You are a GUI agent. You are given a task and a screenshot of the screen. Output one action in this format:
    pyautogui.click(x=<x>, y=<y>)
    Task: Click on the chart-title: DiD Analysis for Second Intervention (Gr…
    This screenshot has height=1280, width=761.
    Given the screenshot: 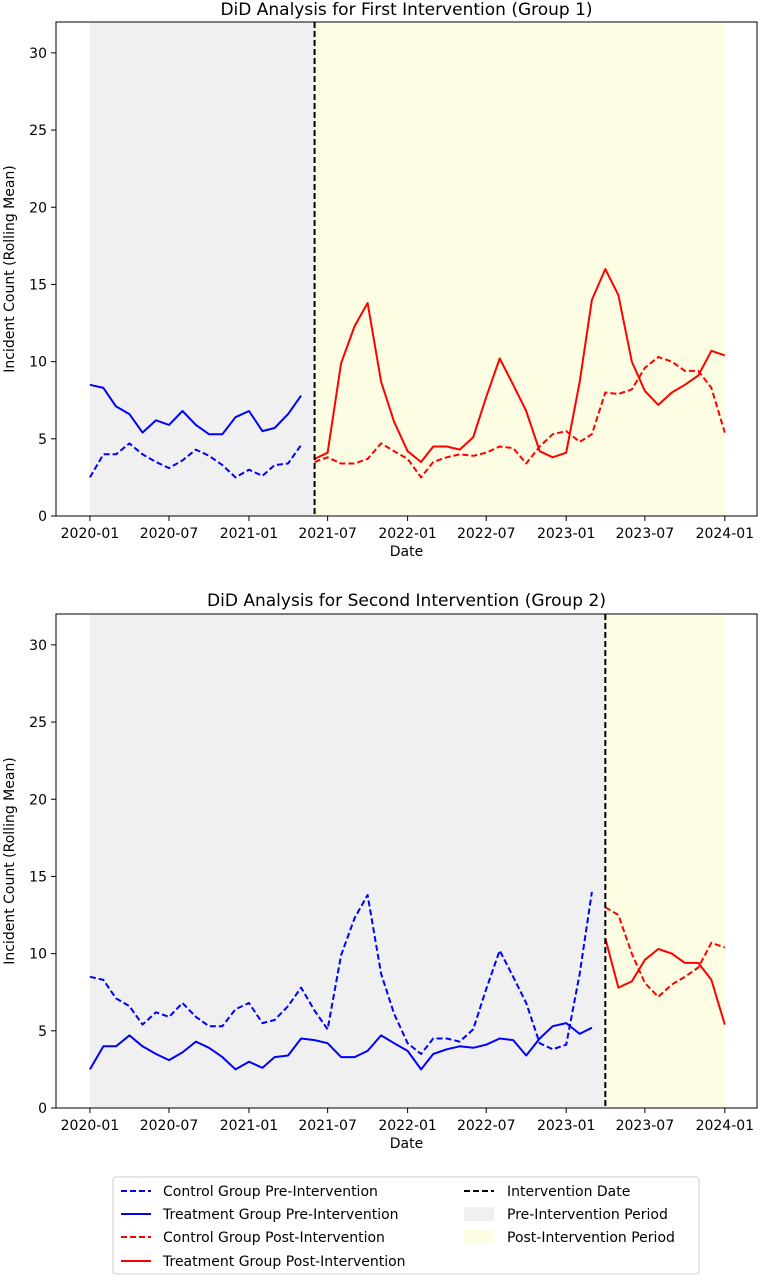 What is the action you would take?
    pyautogui.click(x=406, y=601)
    